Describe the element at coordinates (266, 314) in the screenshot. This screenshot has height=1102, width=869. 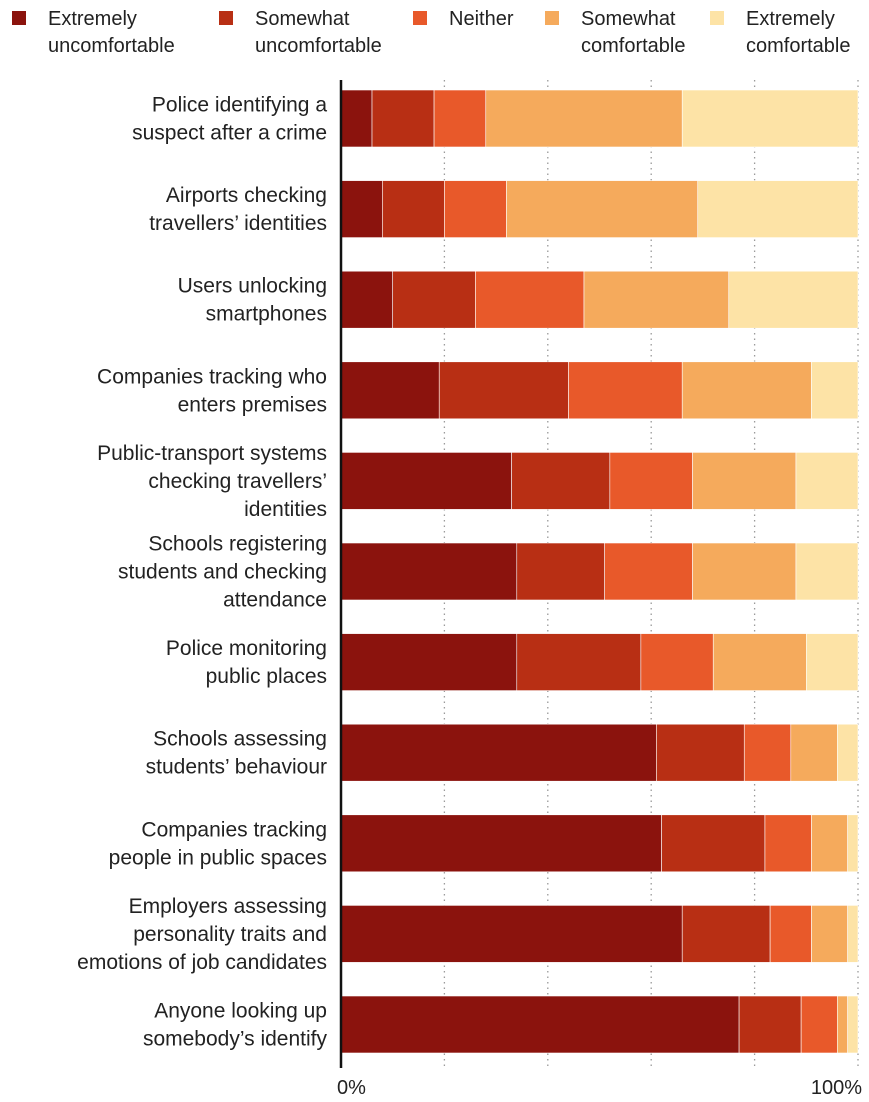
I see `category-label-2: smartphones` at that location.